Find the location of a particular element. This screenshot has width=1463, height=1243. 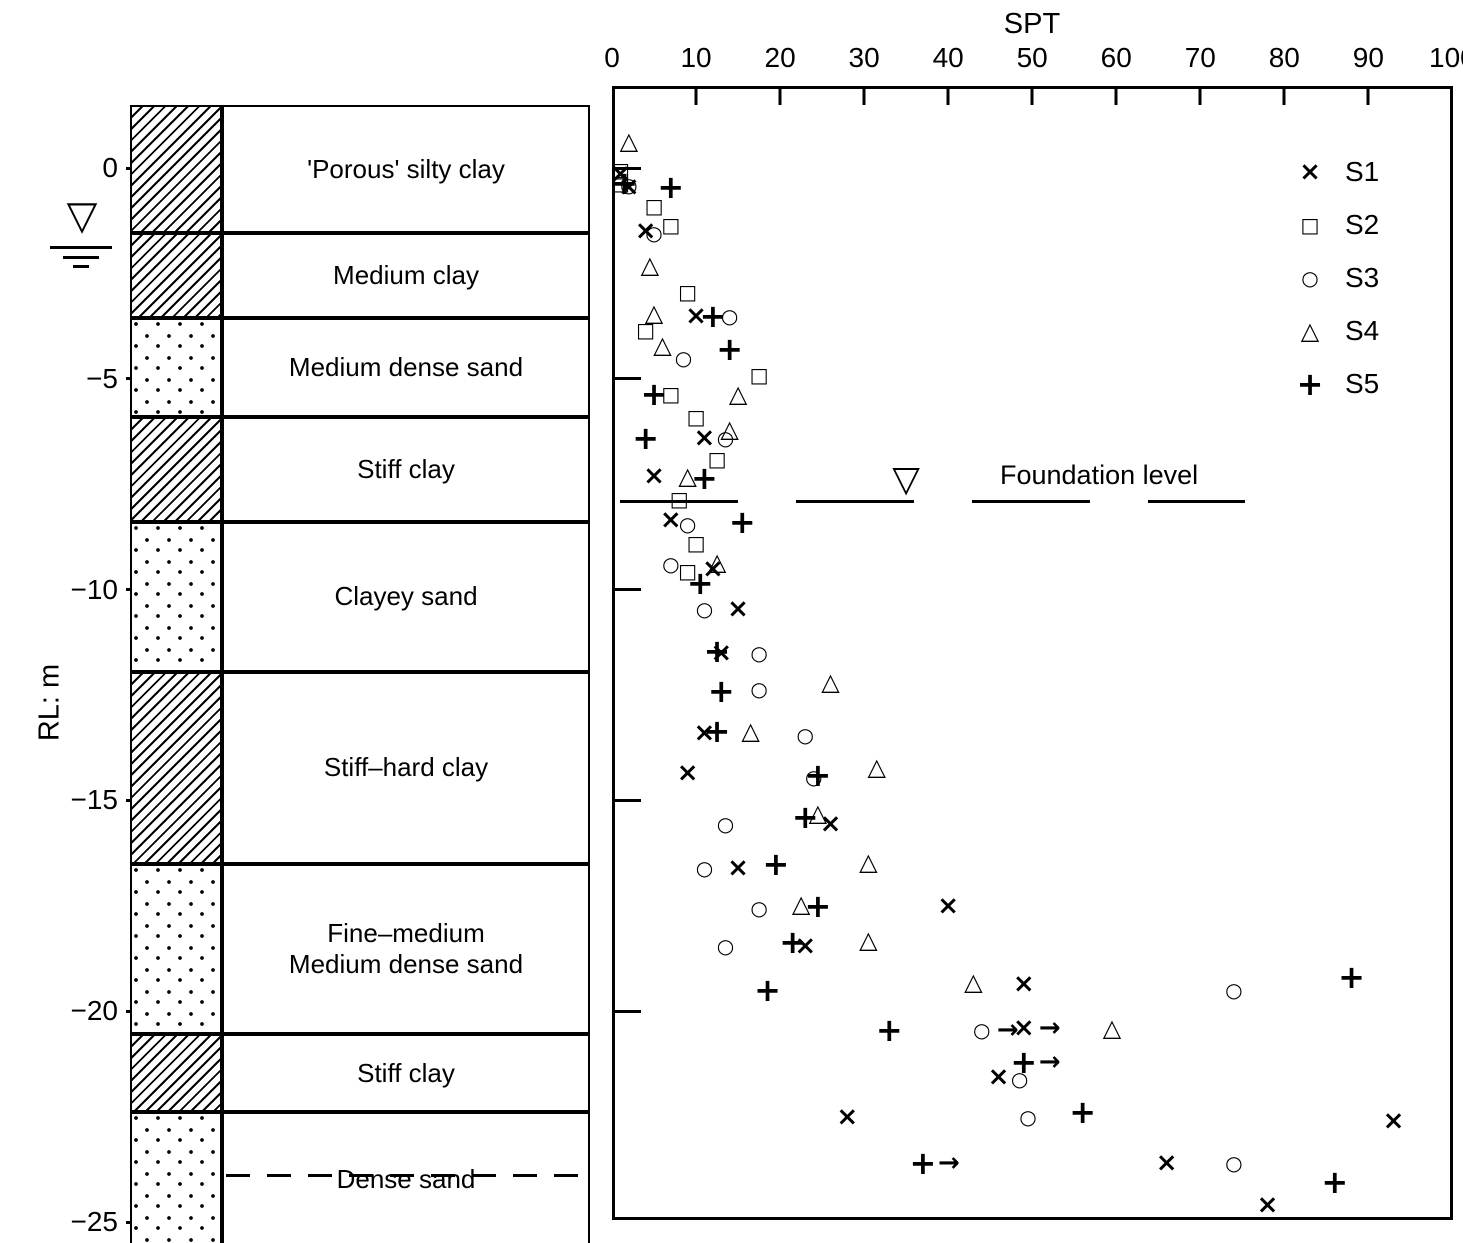

x-tick-label: 60 is located at coordinates (1116, 57).